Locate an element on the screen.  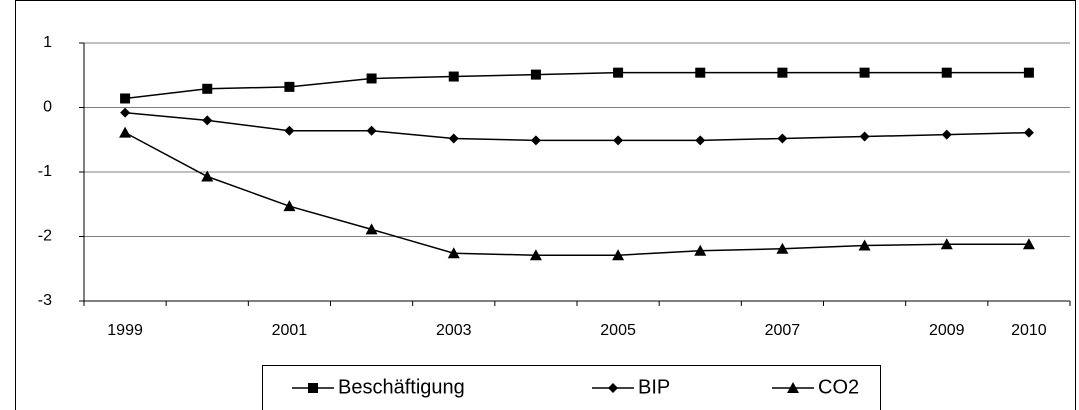
x-tick-label: 2007 is located at coordinates (783, 330).